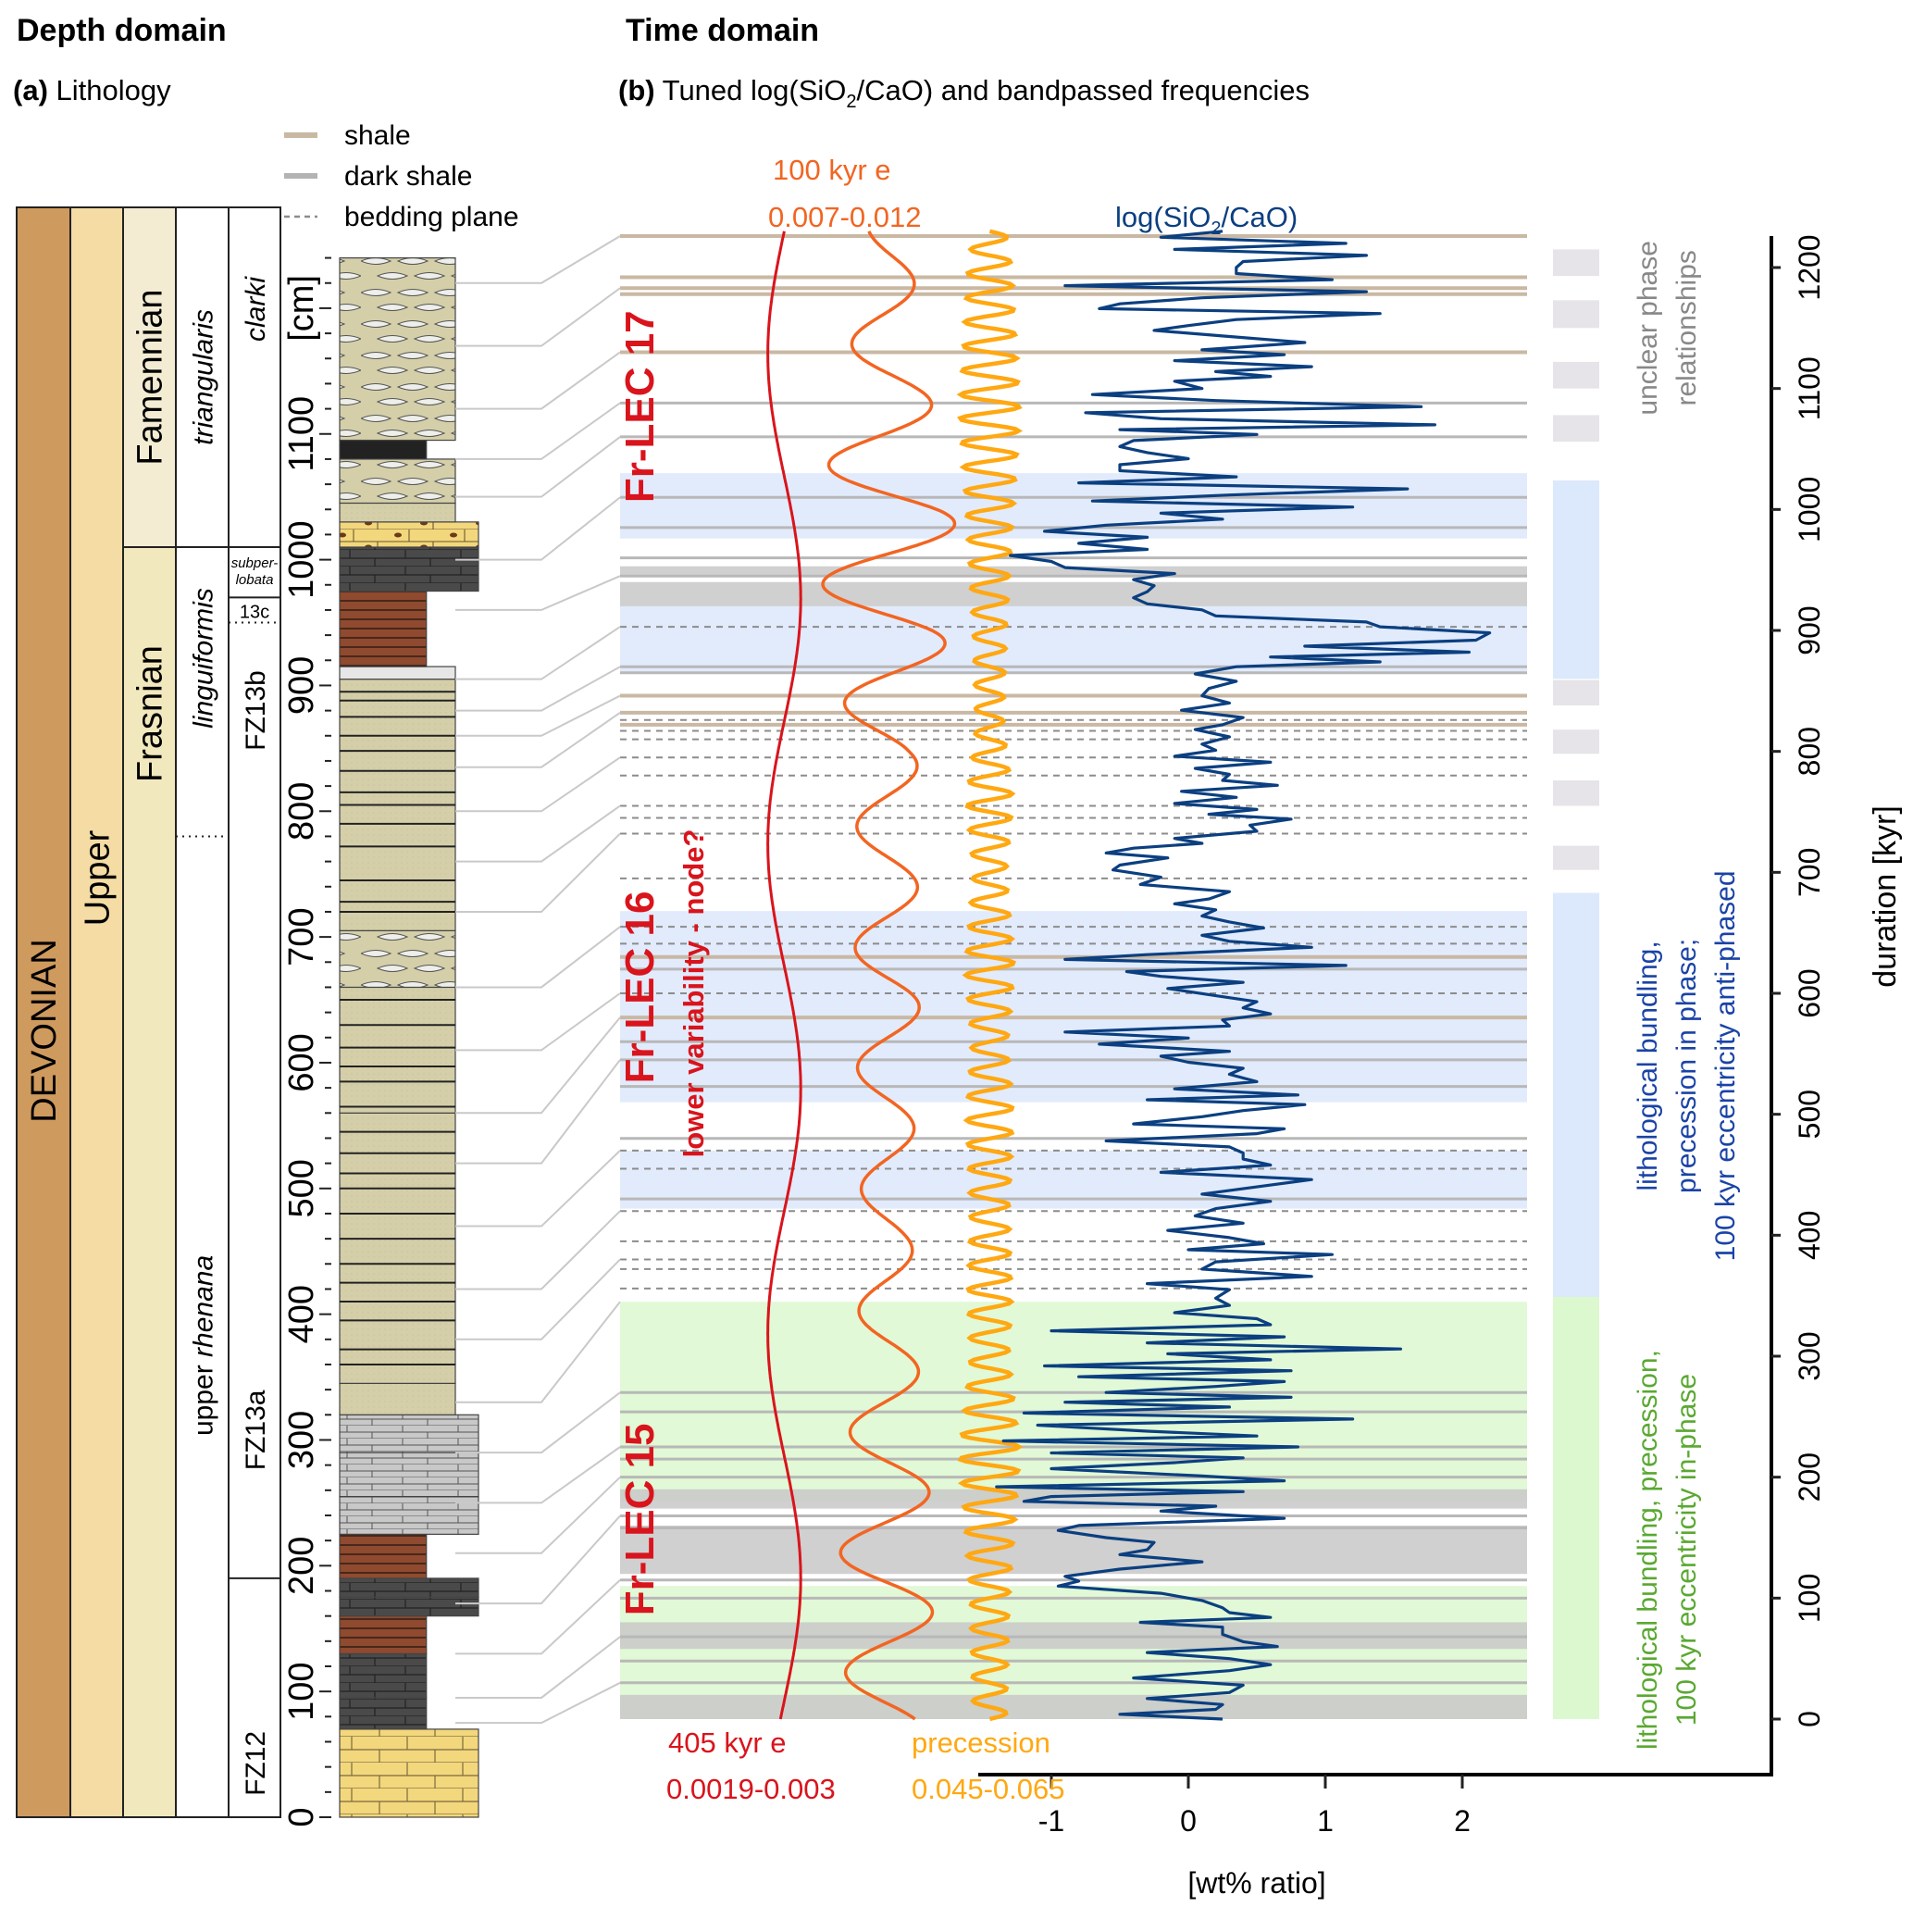  Describe the element at coordinates (301, 936) in the screenshot. I see `depth-tick-label: 700` at that location.